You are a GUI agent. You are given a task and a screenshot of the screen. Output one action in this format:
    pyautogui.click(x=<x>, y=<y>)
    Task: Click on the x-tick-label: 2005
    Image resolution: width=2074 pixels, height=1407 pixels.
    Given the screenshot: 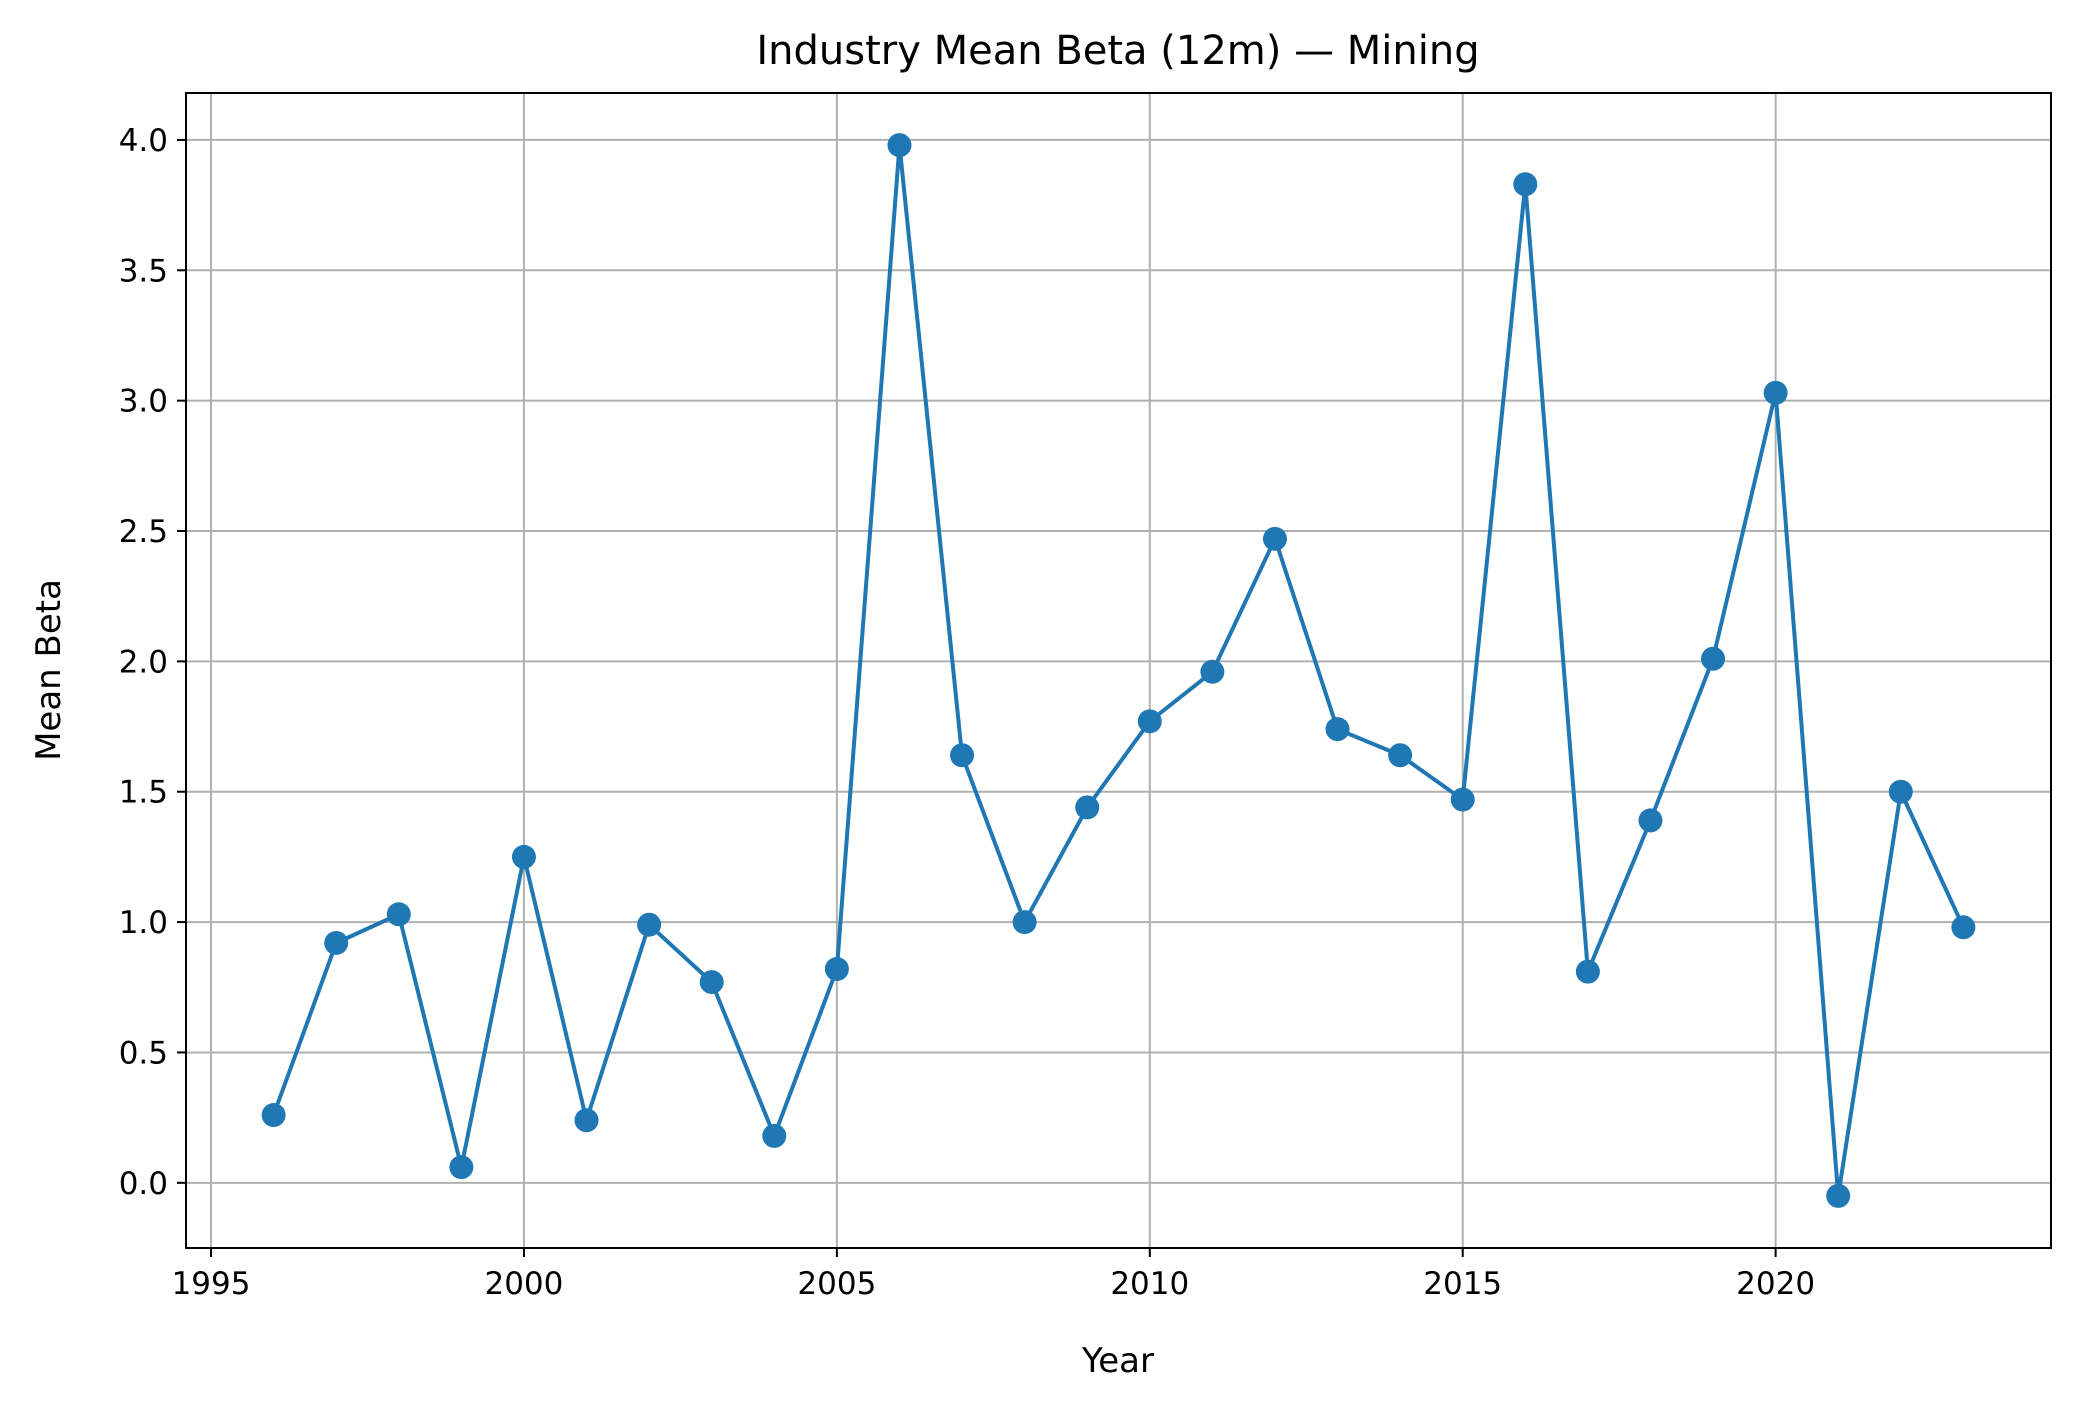 What is the action you would take?
    pyautogui.click(x=836, y=1284)
    